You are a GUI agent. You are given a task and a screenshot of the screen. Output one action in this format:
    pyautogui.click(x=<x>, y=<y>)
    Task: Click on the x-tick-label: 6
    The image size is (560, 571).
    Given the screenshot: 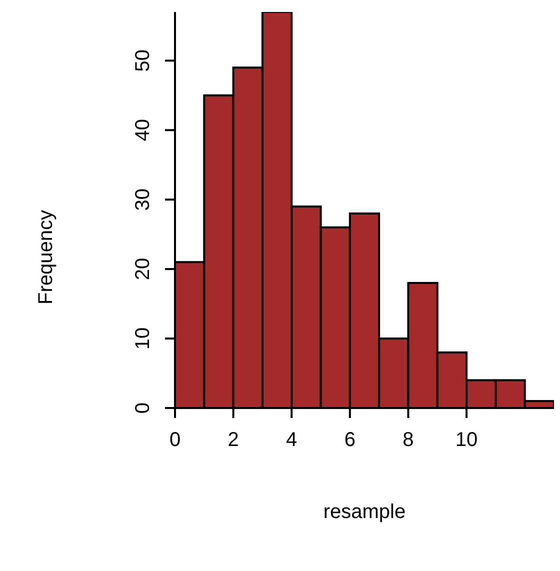 What is the action you would take?
    pyautogui.click(x=350, y=440)
    